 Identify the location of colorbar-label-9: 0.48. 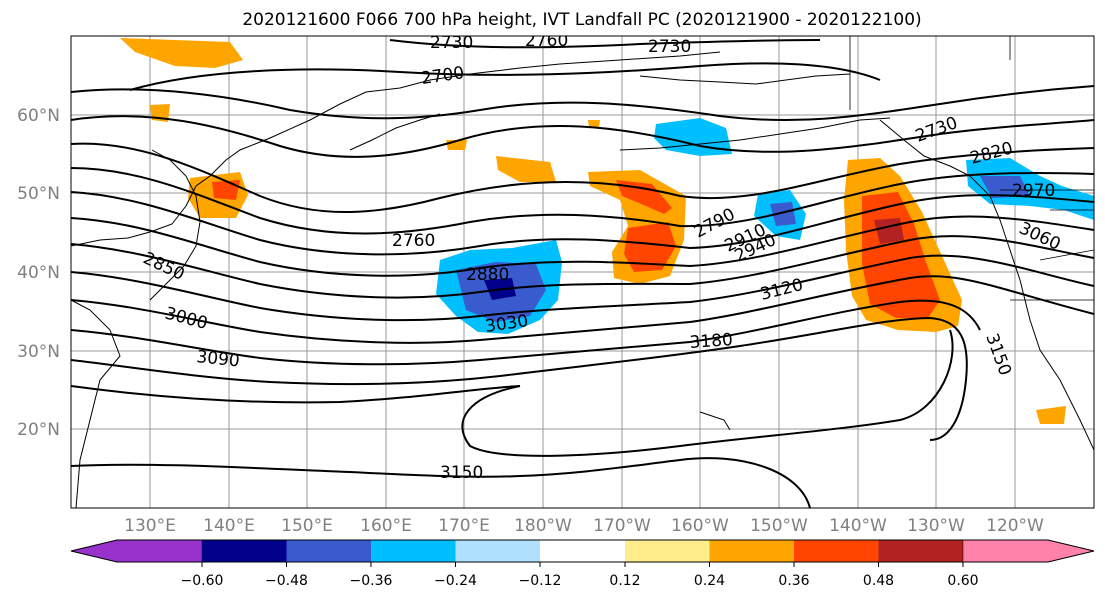
(878, 581).